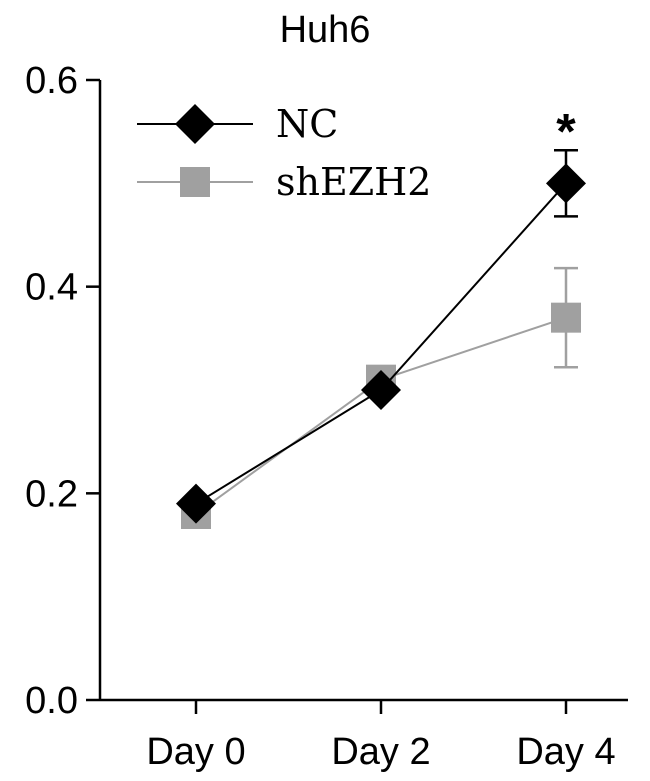 The width and height of the screenshot is (650, 781). I want to click on series-line, so click(381, 415).